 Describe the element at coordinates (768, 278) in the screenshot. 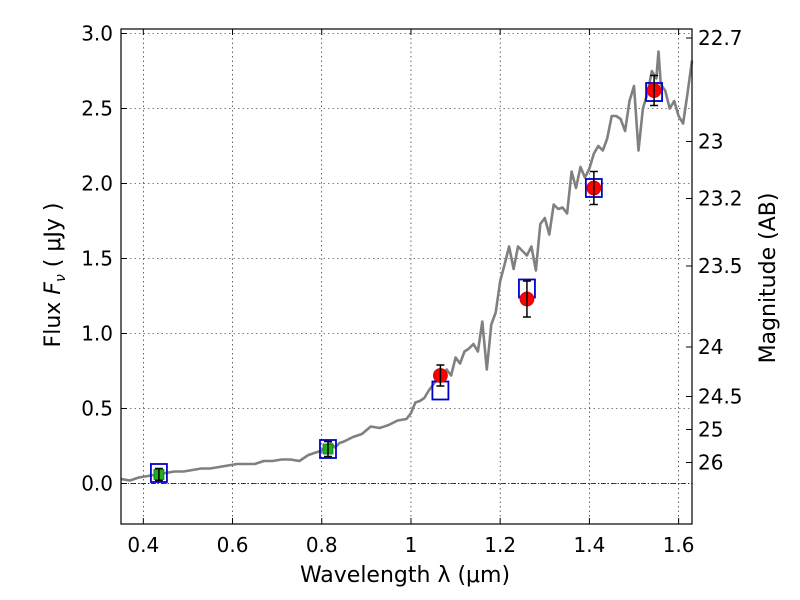

I see `y-axis-label-right: Magnitude (AB)` at that location.